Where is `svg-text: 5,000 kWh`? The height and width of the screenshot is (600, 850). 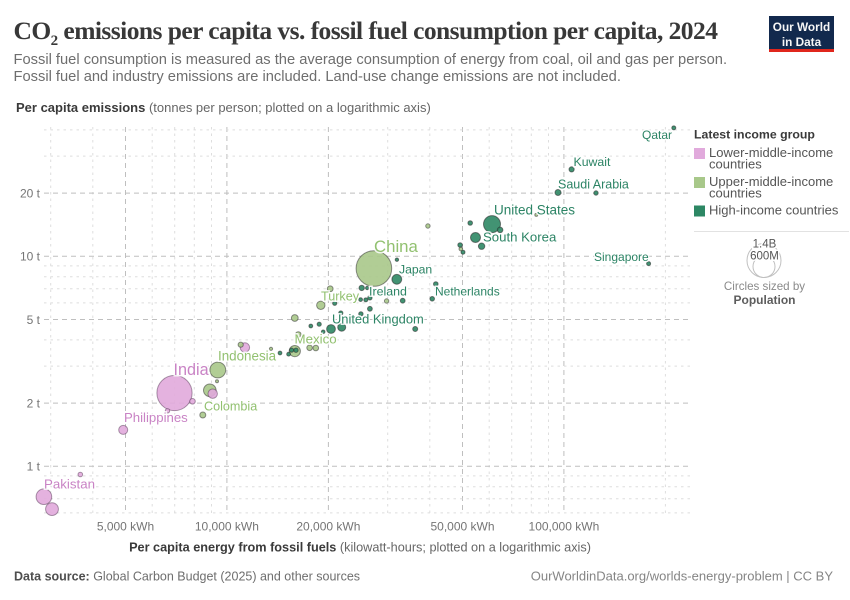
svg-text: 5,000 kWh is located at coordinates (125, 527).